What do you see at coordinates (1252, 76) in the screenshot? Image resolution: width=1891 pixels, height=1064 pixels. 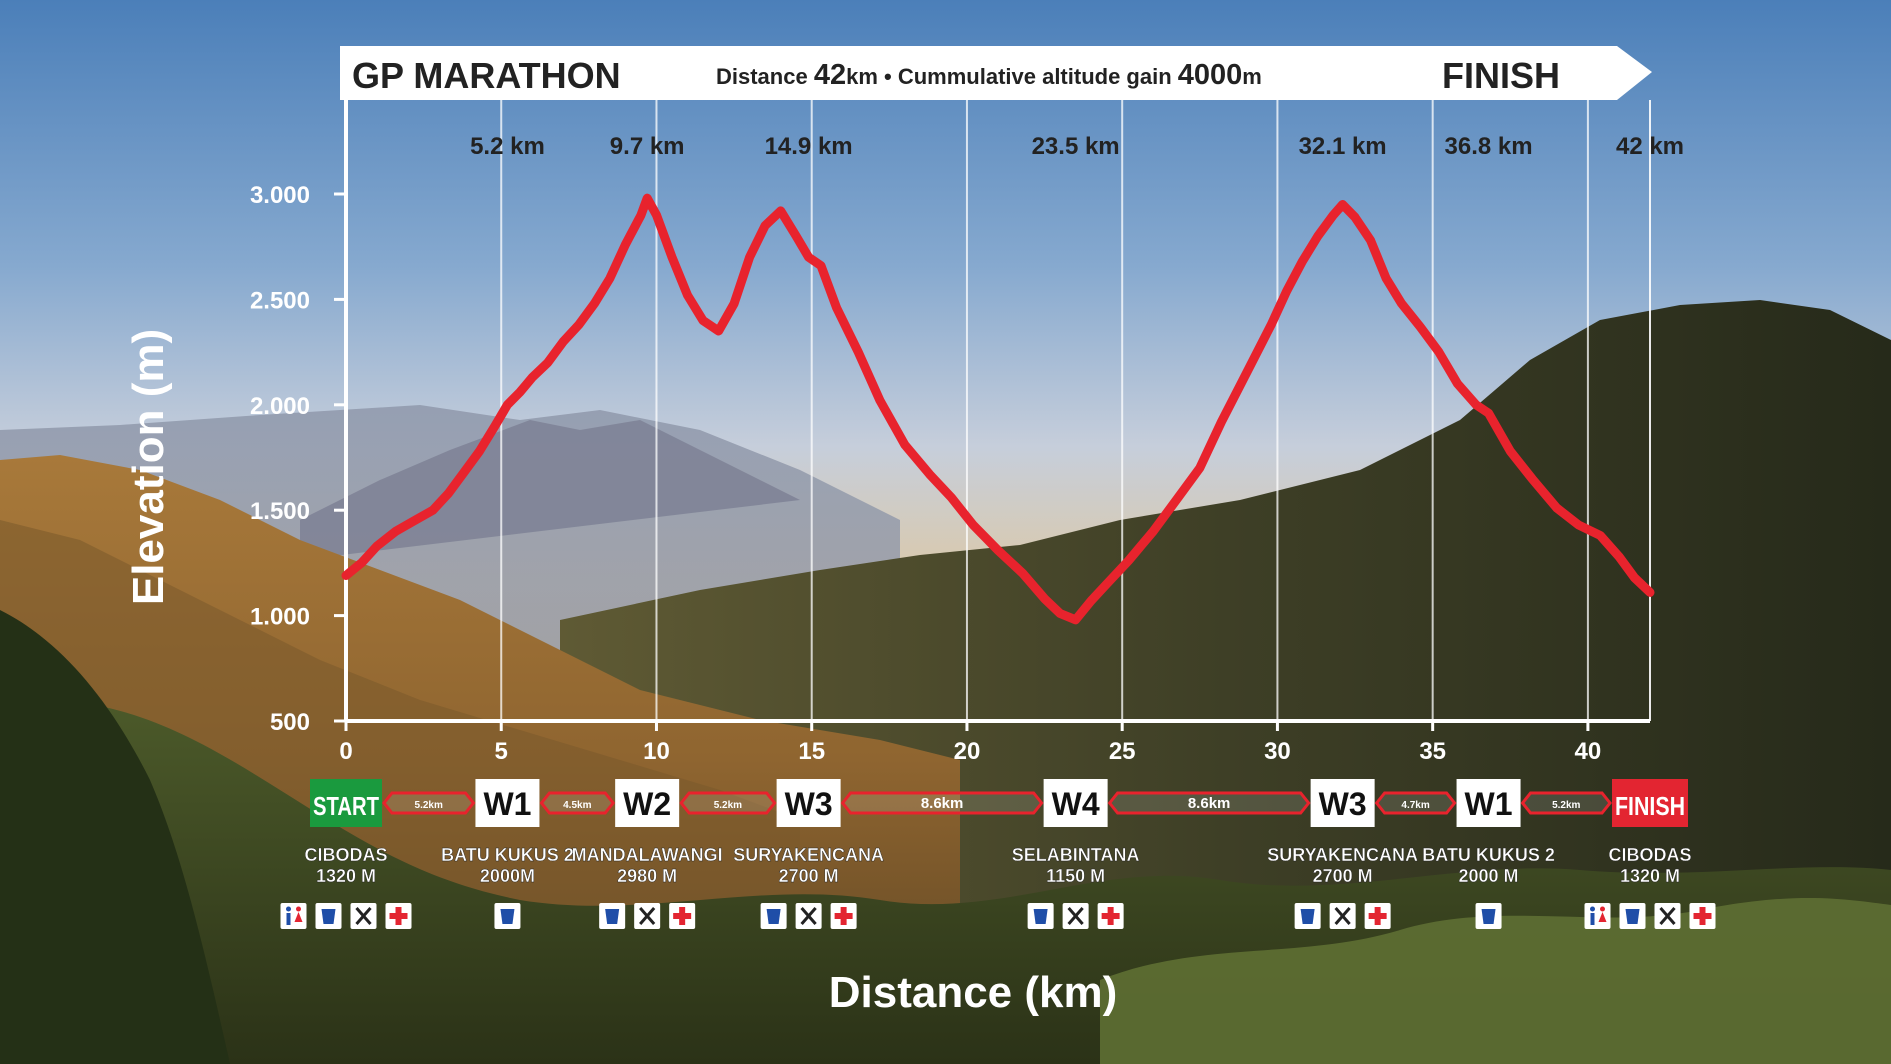 I see `gain-unit: m` at bounding box center [1252, 76].